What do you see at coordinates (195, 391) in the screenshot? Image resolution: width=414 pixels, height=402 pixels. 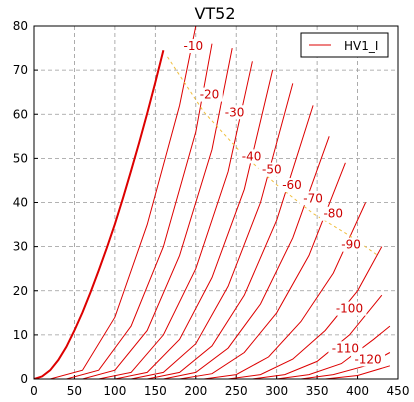 I see `x-tick-label: 200` at bounding box center [195, 391].